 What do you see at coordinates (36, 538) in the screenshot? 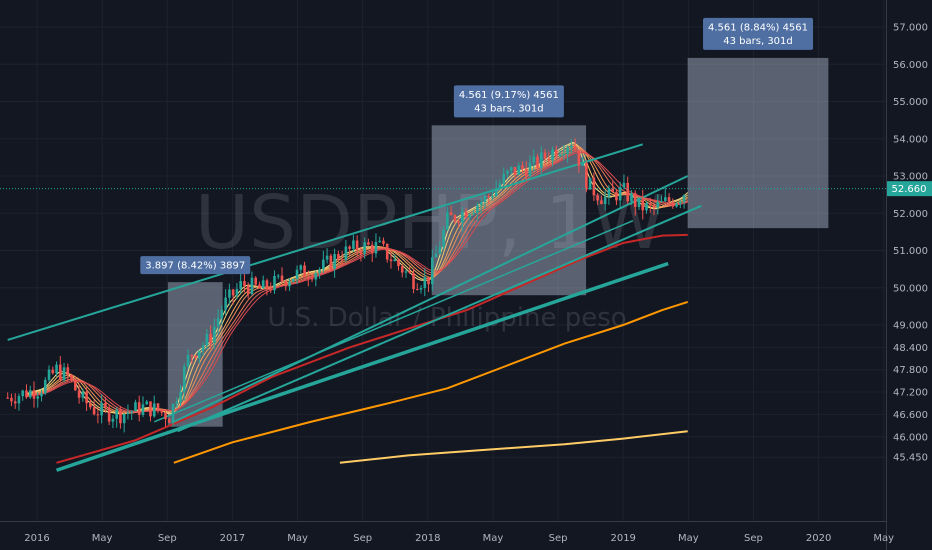
I see `time-tick-label: 2016` at bounding box center [36, 538].